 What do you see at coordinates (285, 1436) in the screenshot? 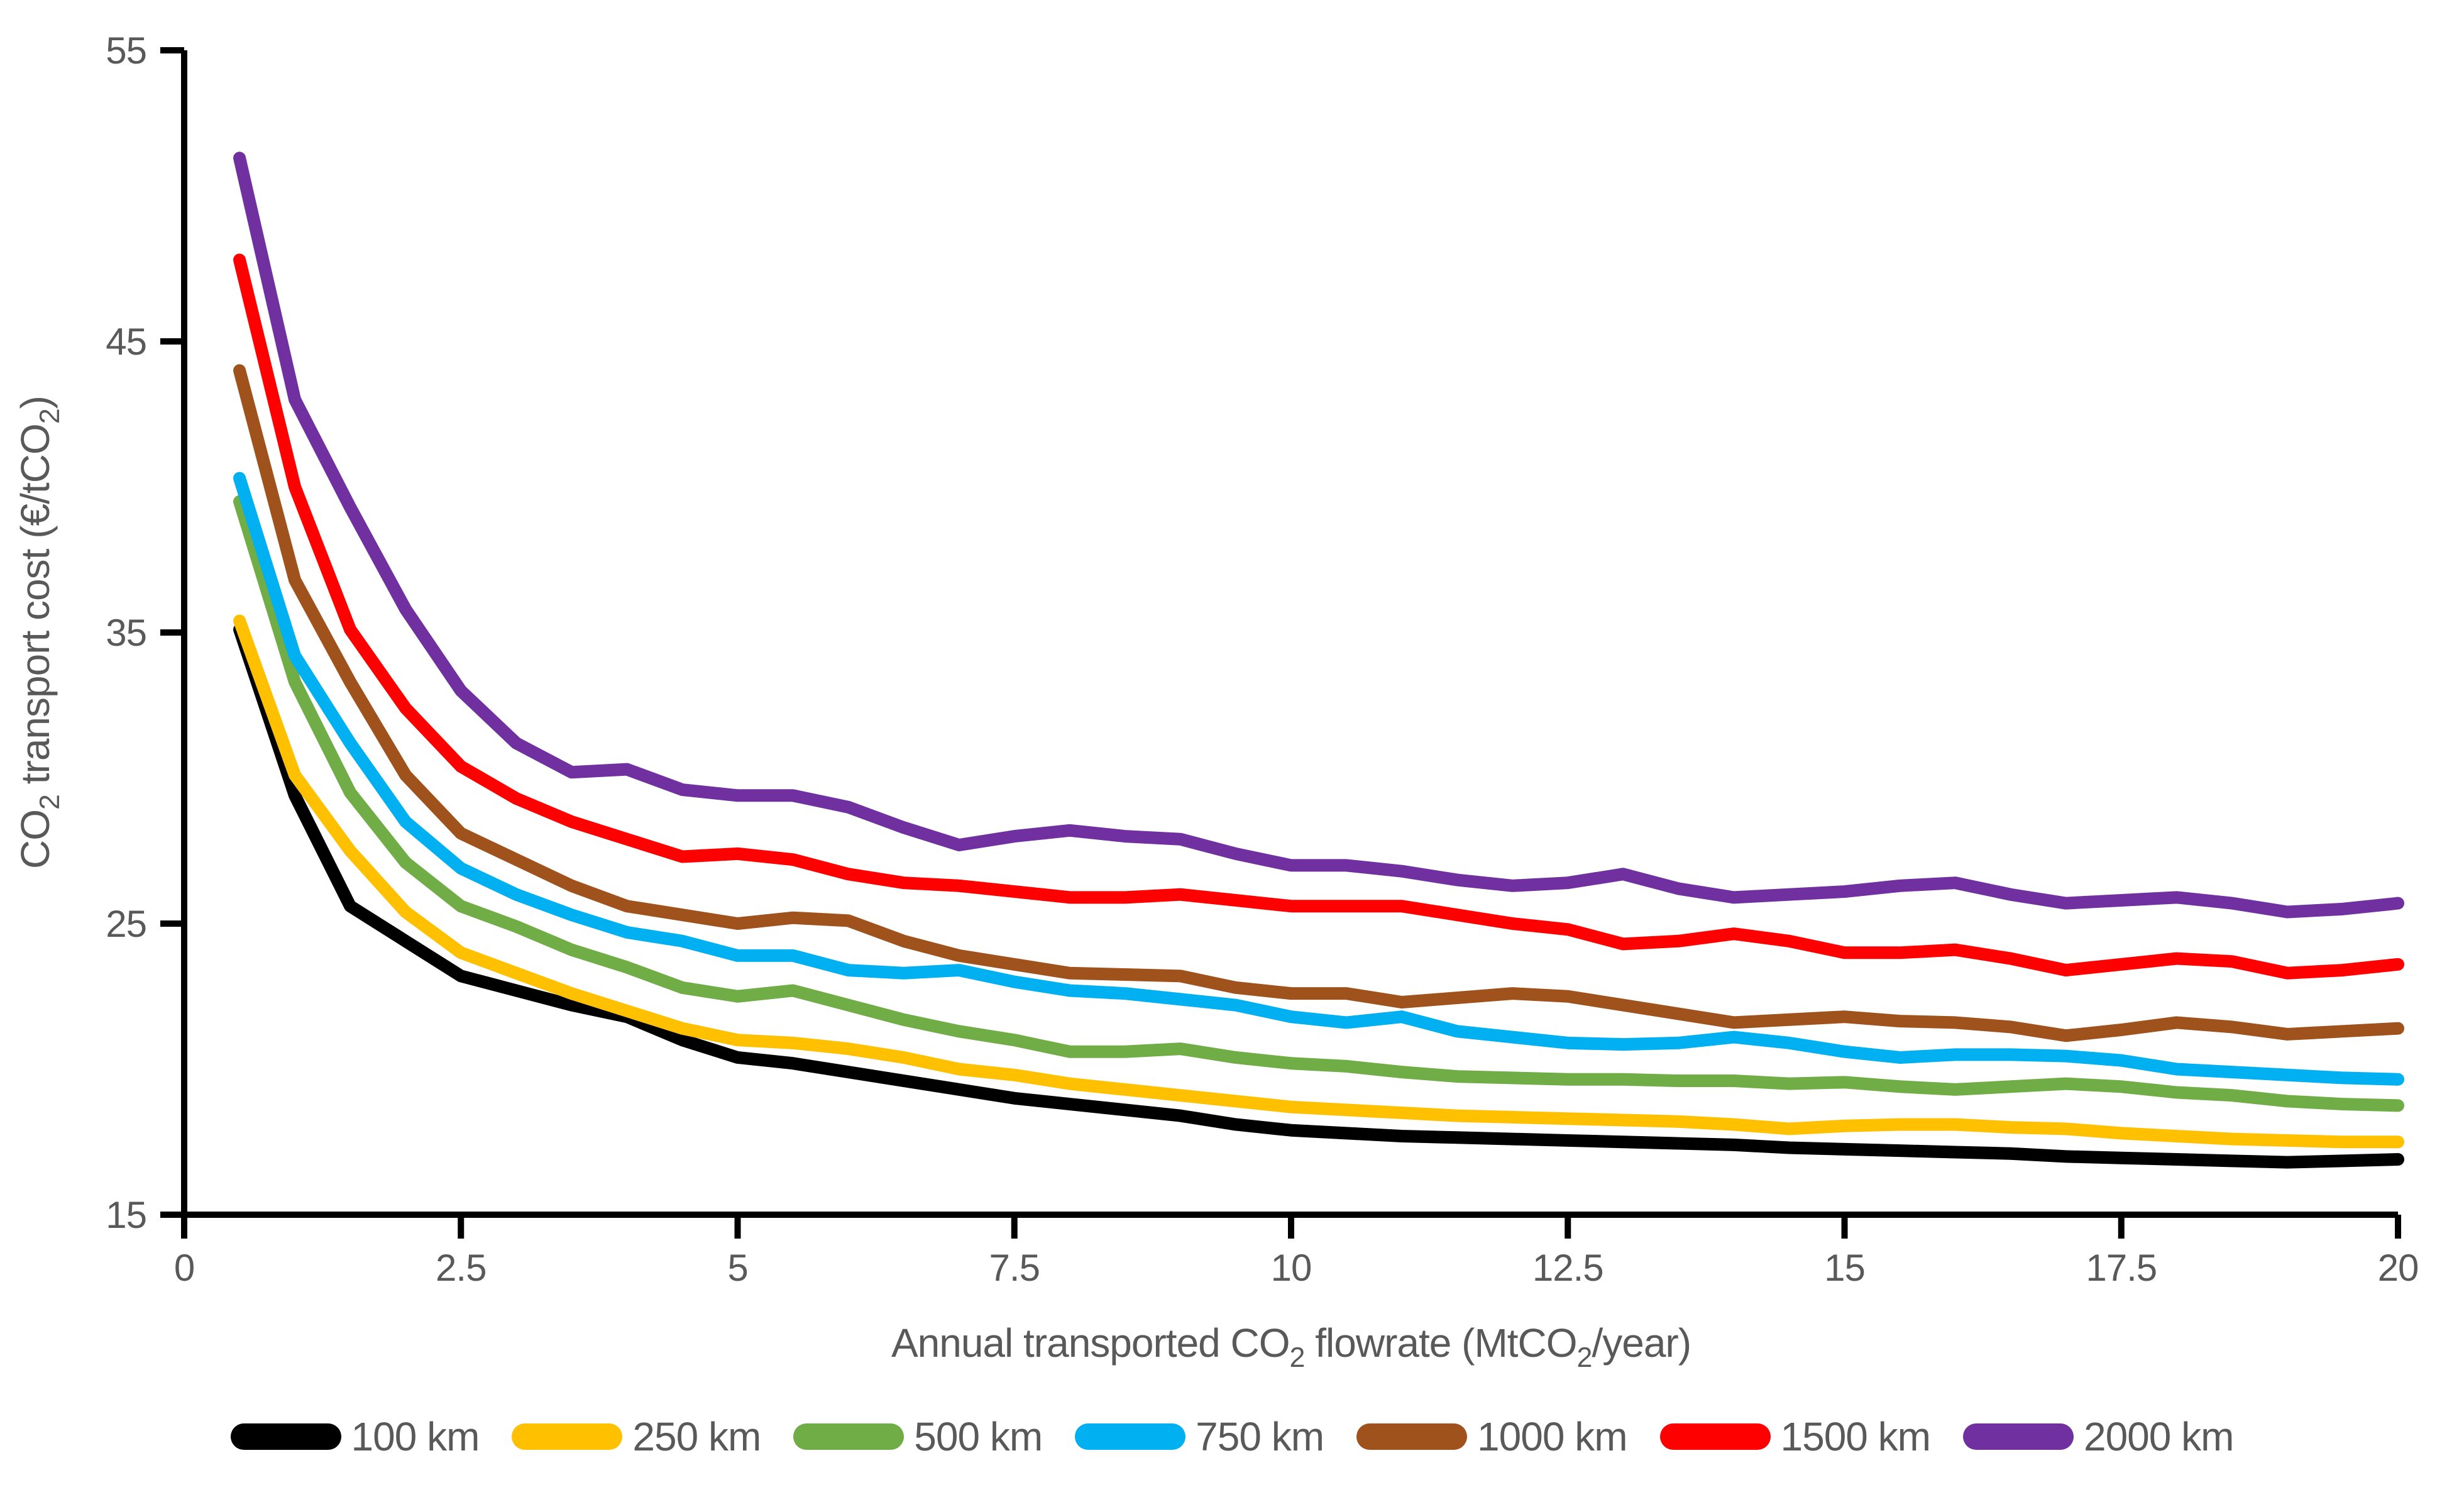
I see `legend-swatch-100km` at bounding box center [285, 1436].